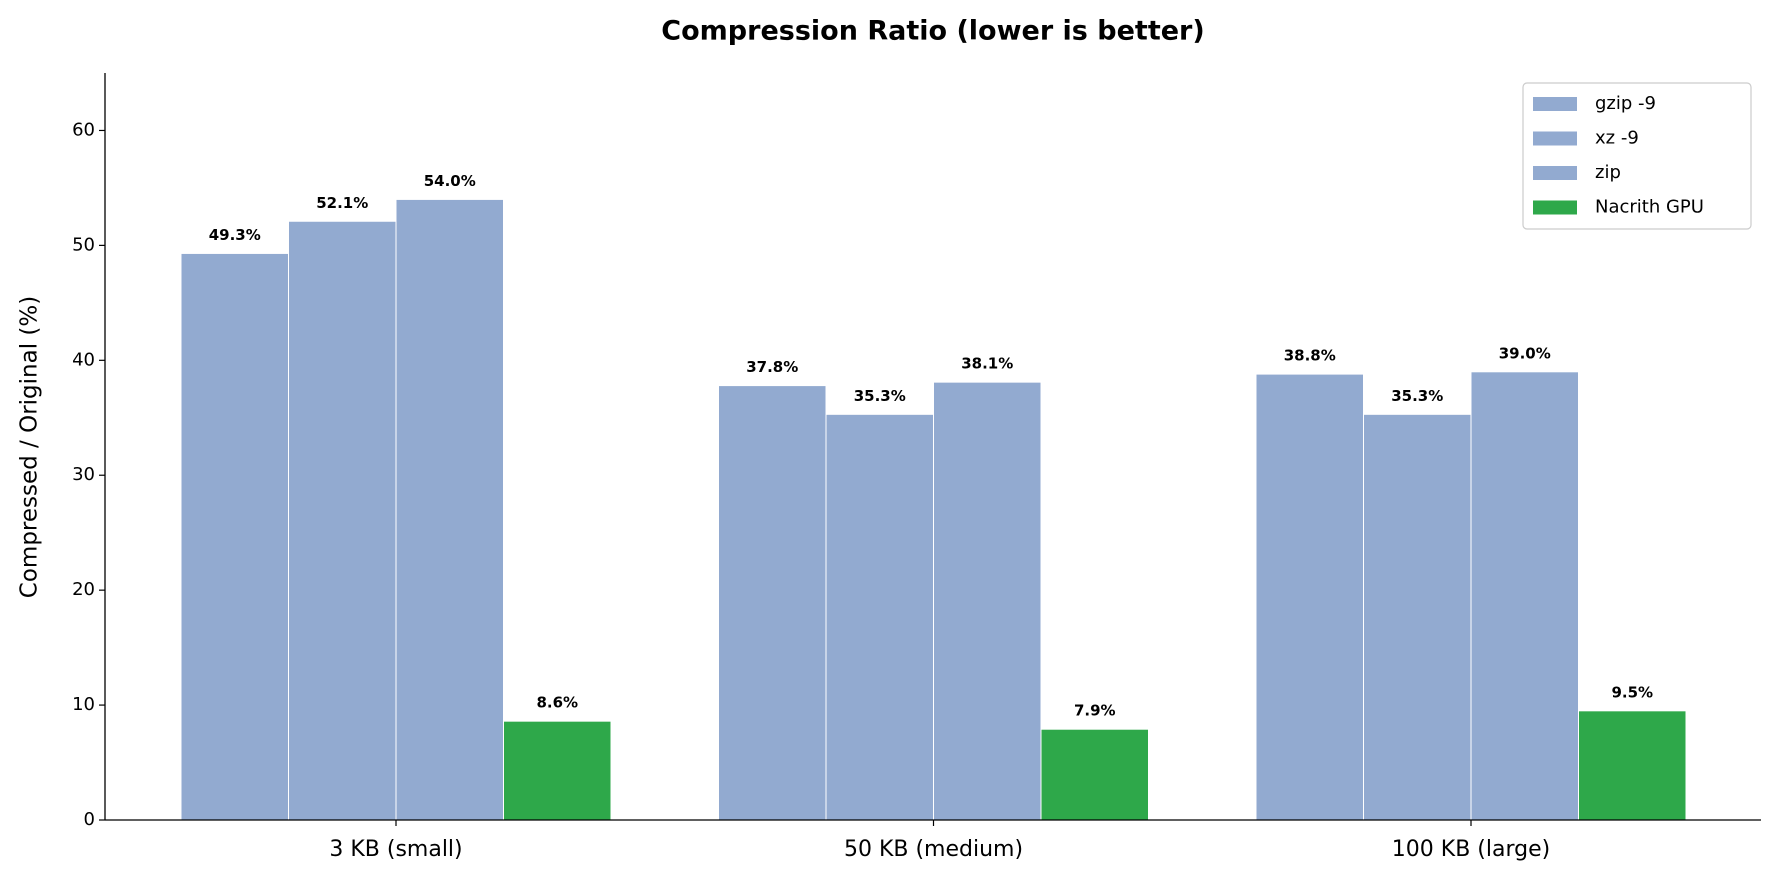 The height and width of the screenshot is (883, 1778). Describe the element at coordinates (1637, 156) in the screenshot. I see `legend-box` at that location.